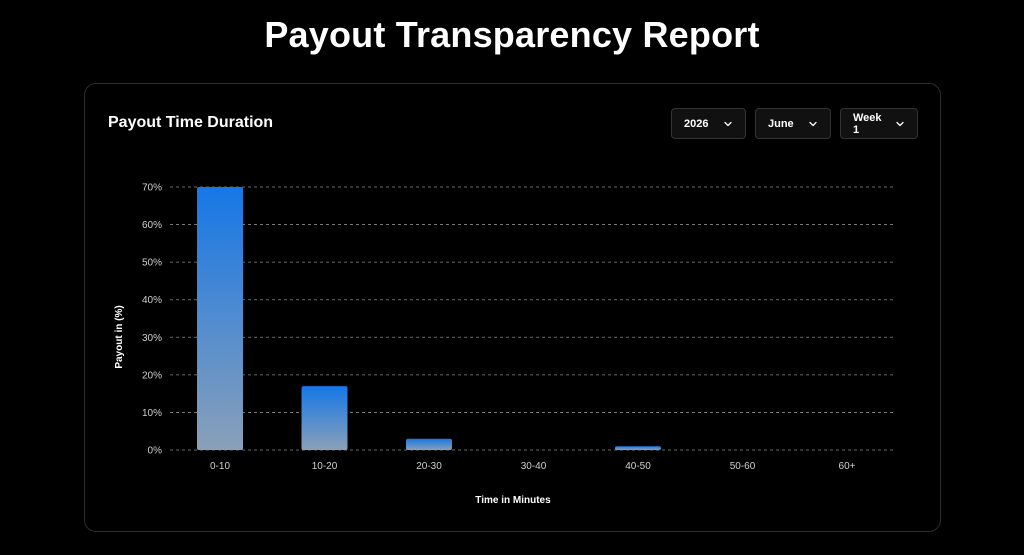 This screenshot has height=555, width=1024. Describe the element at coordinates (696, 123) in the screenshot. I see `year-select-value: 2026` at that location.